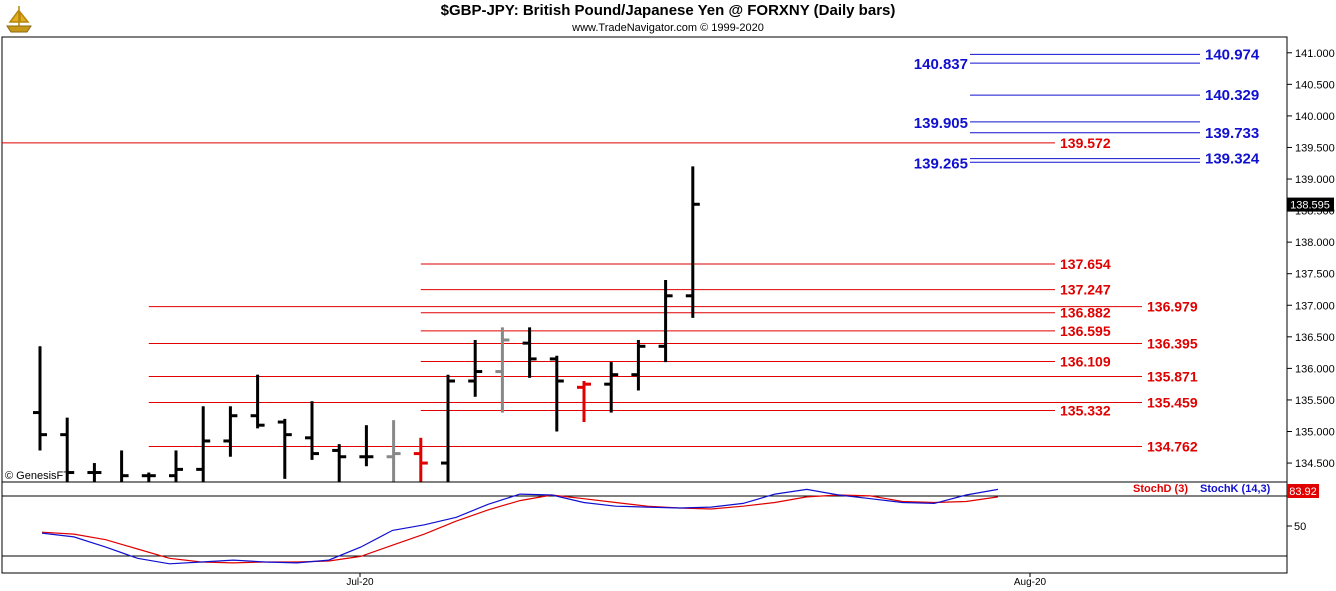 The width and height of the screenshot is (1336, 591). Describe the element at coordinates (1085, 331) in the screenshot. I see `level-label: 136.595` at that location.